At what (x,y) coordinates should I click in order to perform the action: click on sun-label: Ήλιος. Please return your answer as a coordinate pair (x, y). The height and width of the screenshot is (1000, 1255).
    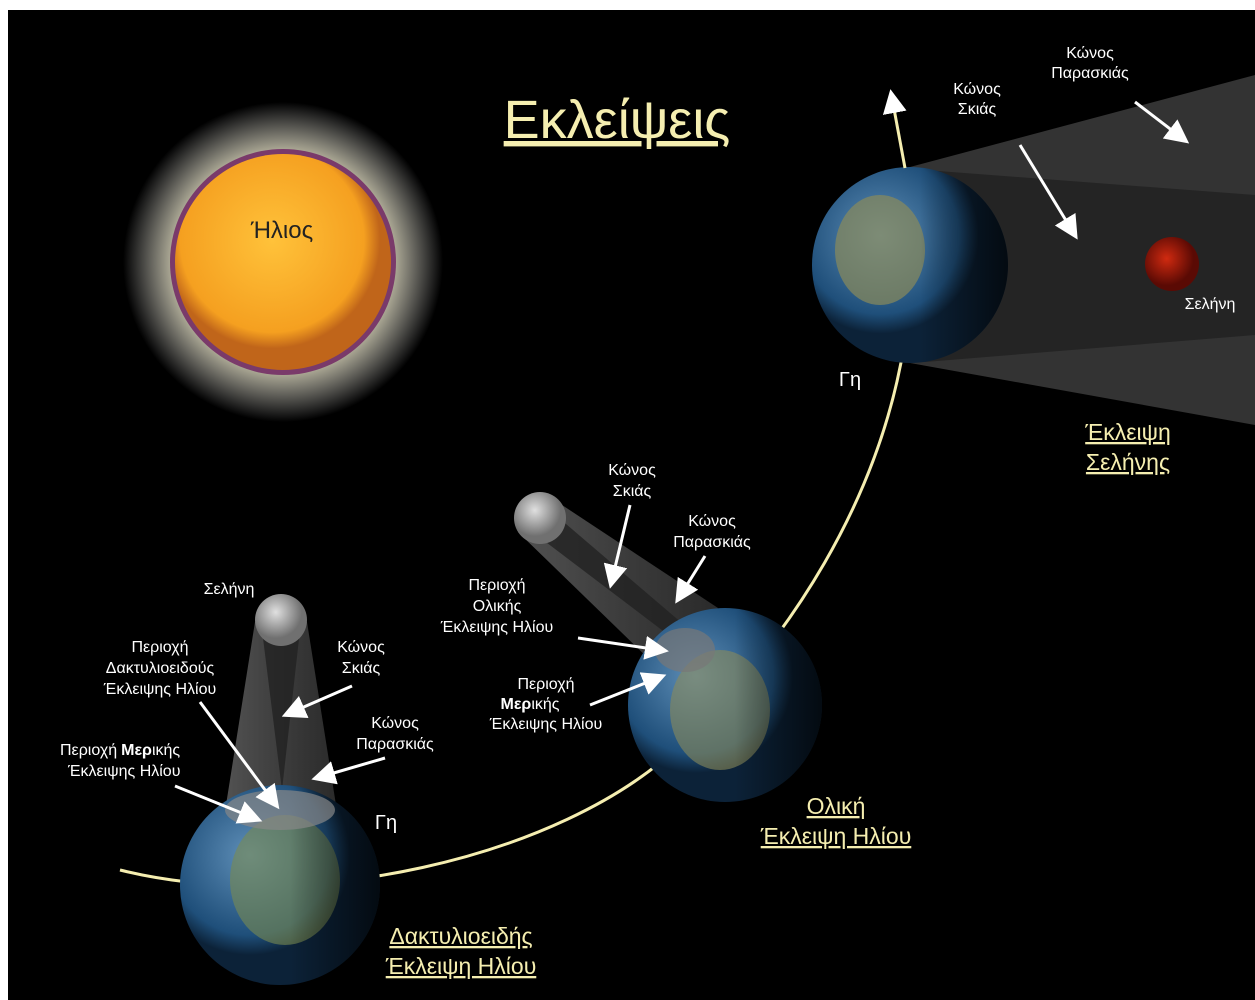
    Looking at the image, I should click on (281, 230).